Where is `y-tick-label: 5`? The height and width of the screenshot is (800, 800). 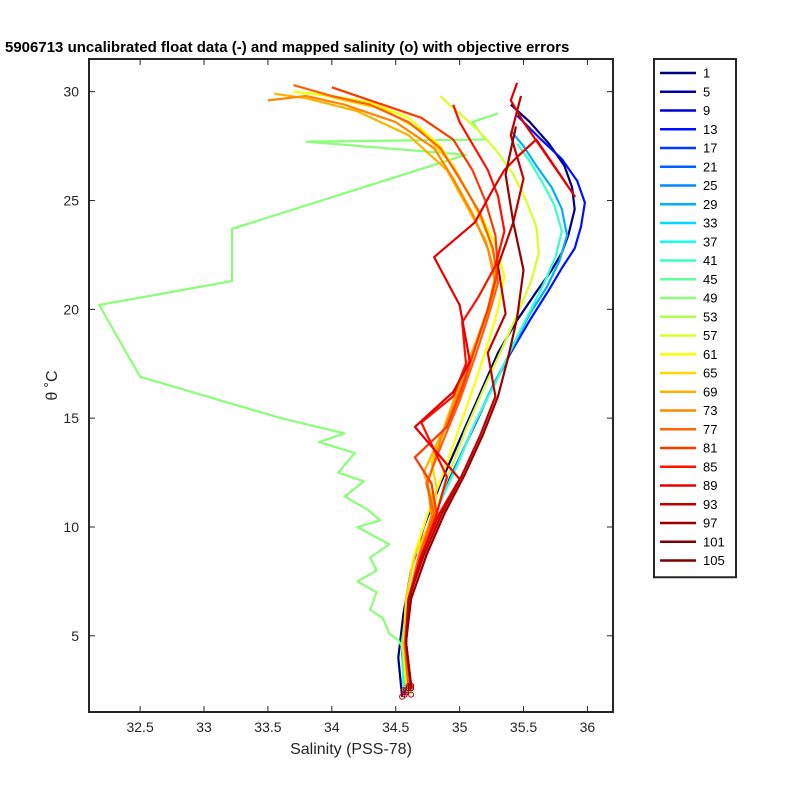
y-tick-label: 5 is located at coordinates (75, 636).